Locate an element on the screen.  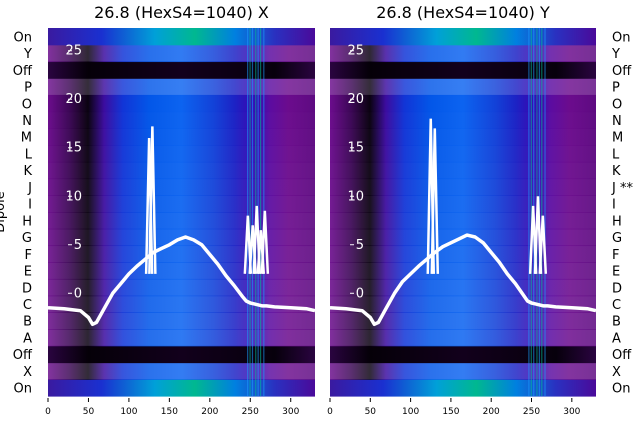
panel-title: 26.8 (HexS4=1040) Y is located at coordinates (463, 12).